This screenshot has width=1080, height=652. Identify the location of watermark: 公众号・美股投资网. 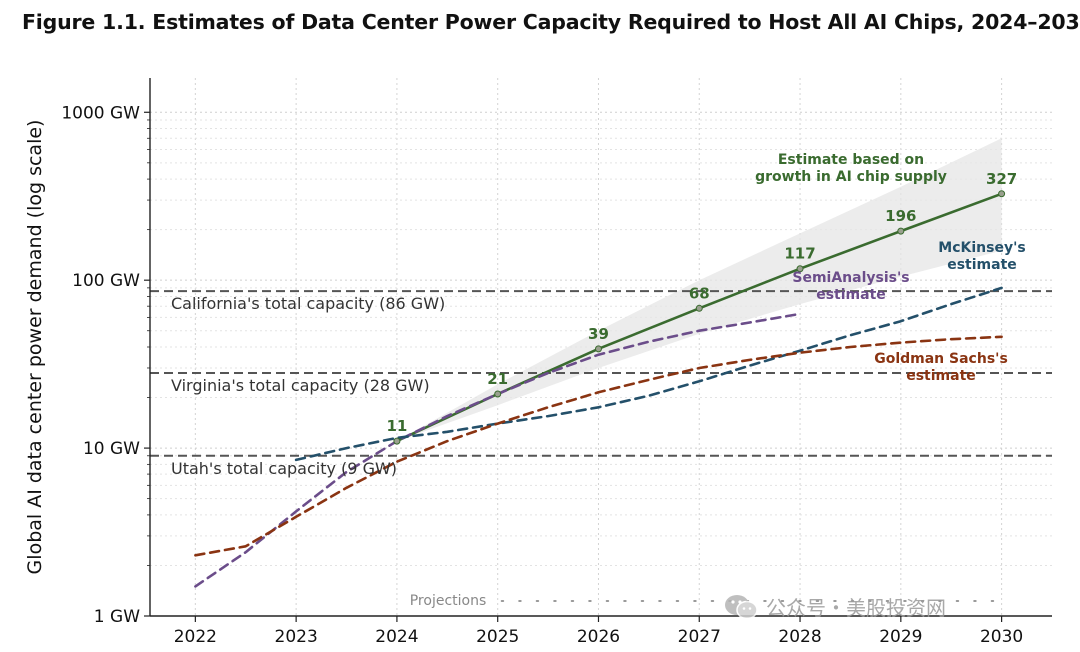
(835, 606).